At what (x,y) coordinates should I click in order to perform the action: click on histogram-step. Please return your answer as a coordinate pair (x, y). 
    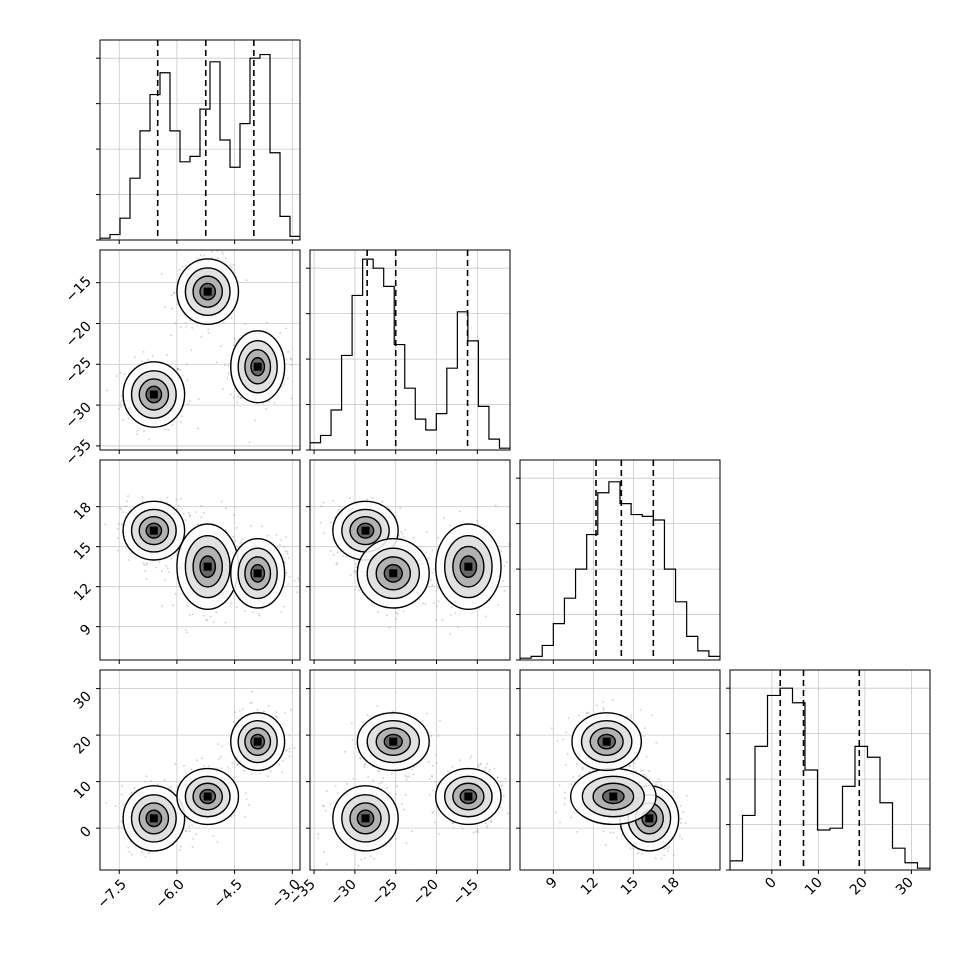
    Looking at the image, I should click on (620, 570).